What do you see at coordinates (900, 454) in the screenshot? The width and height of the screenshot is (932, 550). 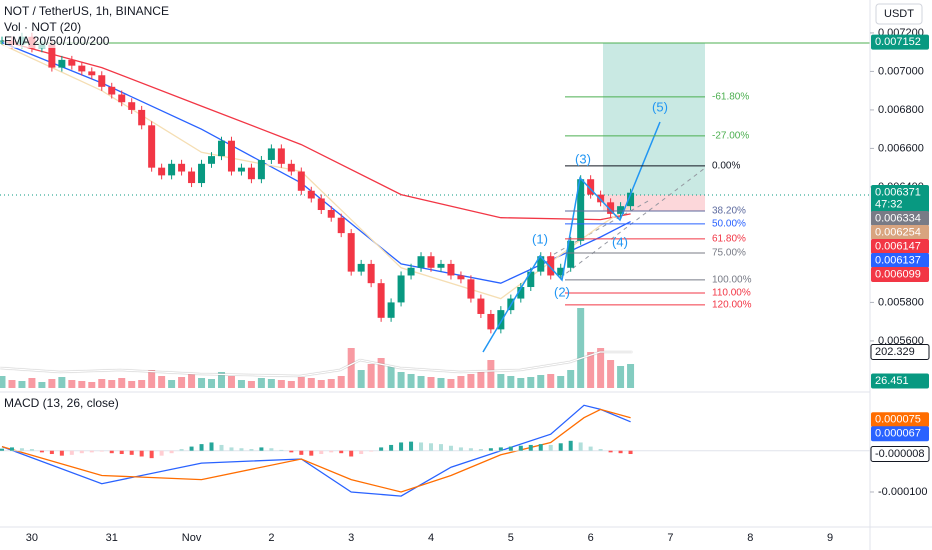 I see `price-label: -0.000008` at bounding box center [900, 454].